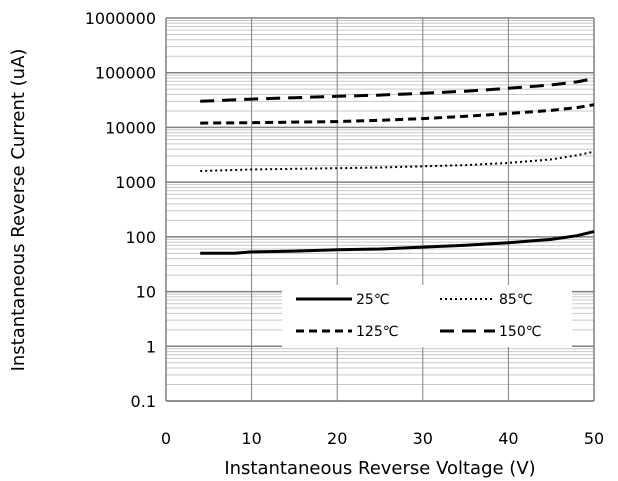 The image size is (618, 481). Describe the element at coordinates (125, 73) in the screenshot. I see `y-tick-label: 100000` at that location.